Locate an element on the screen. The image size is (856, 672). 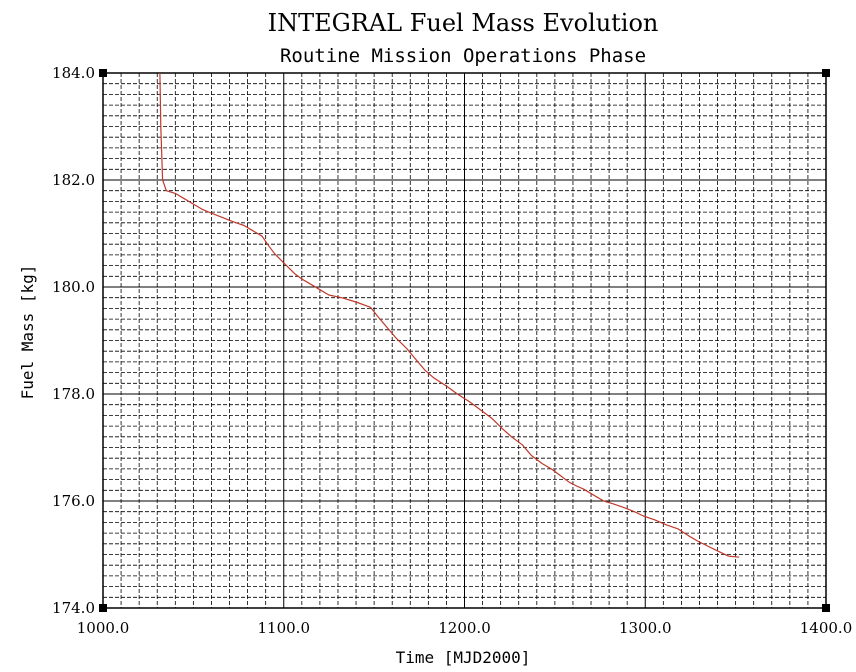
y-tick-label: 176.0 is located at coordinates (73, 501).